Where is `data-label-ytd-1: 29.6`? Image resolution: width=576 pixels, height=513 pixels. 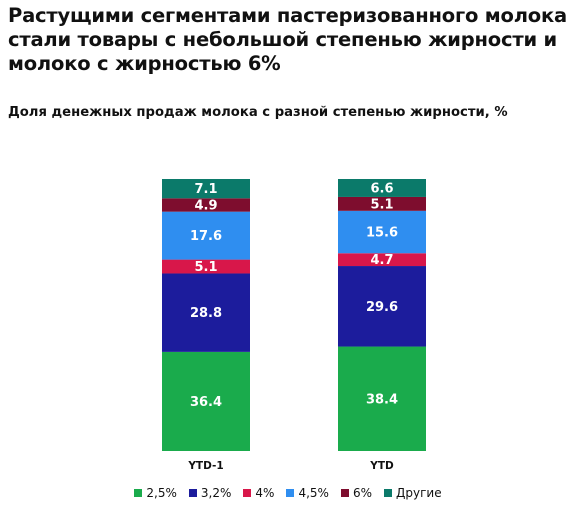 data-label-ytd-1: 29.6 is located at coordinates (382, 307).